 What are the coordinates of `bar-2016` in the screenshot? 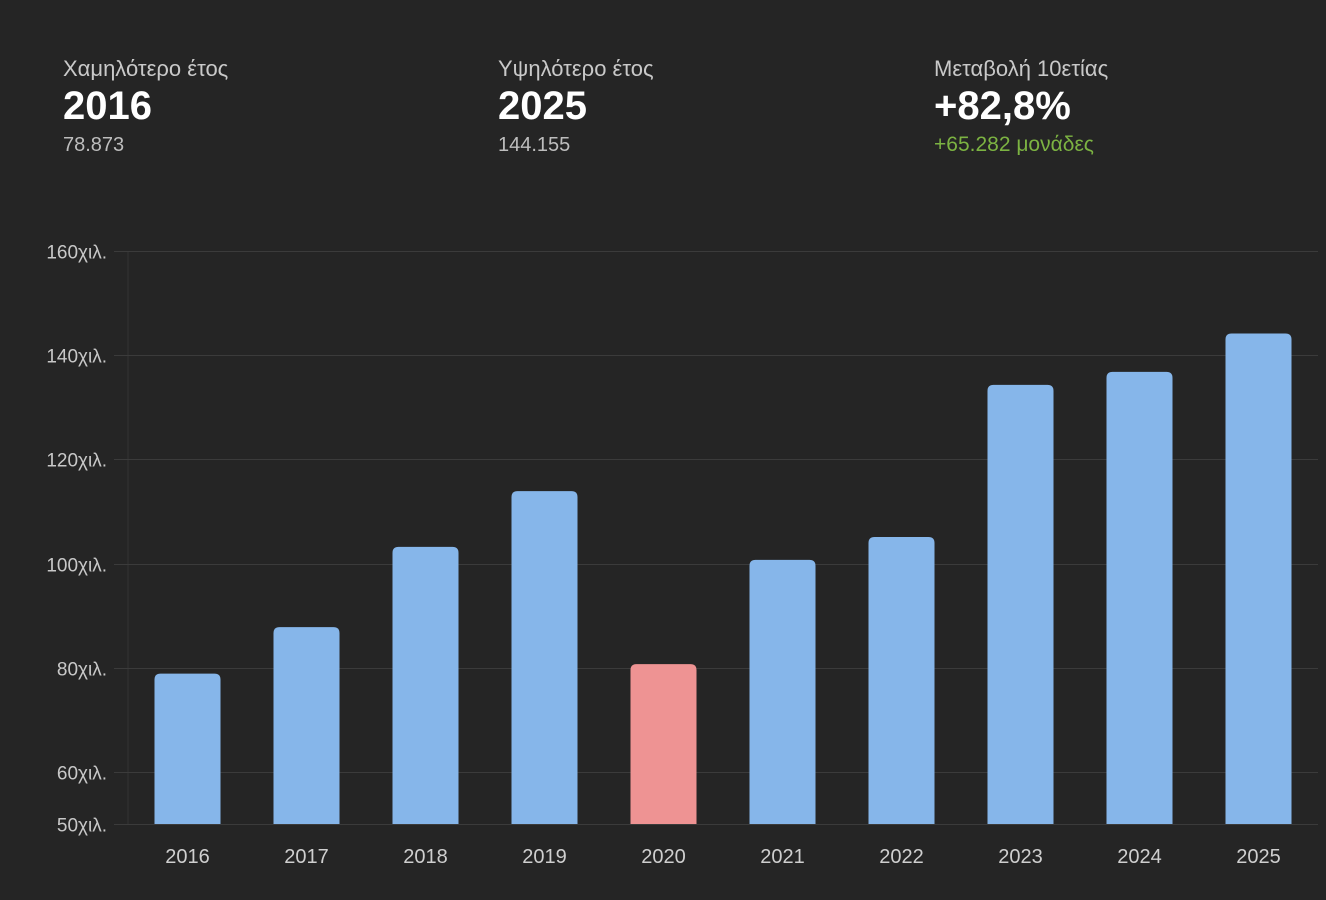 It's located at (187, 748).